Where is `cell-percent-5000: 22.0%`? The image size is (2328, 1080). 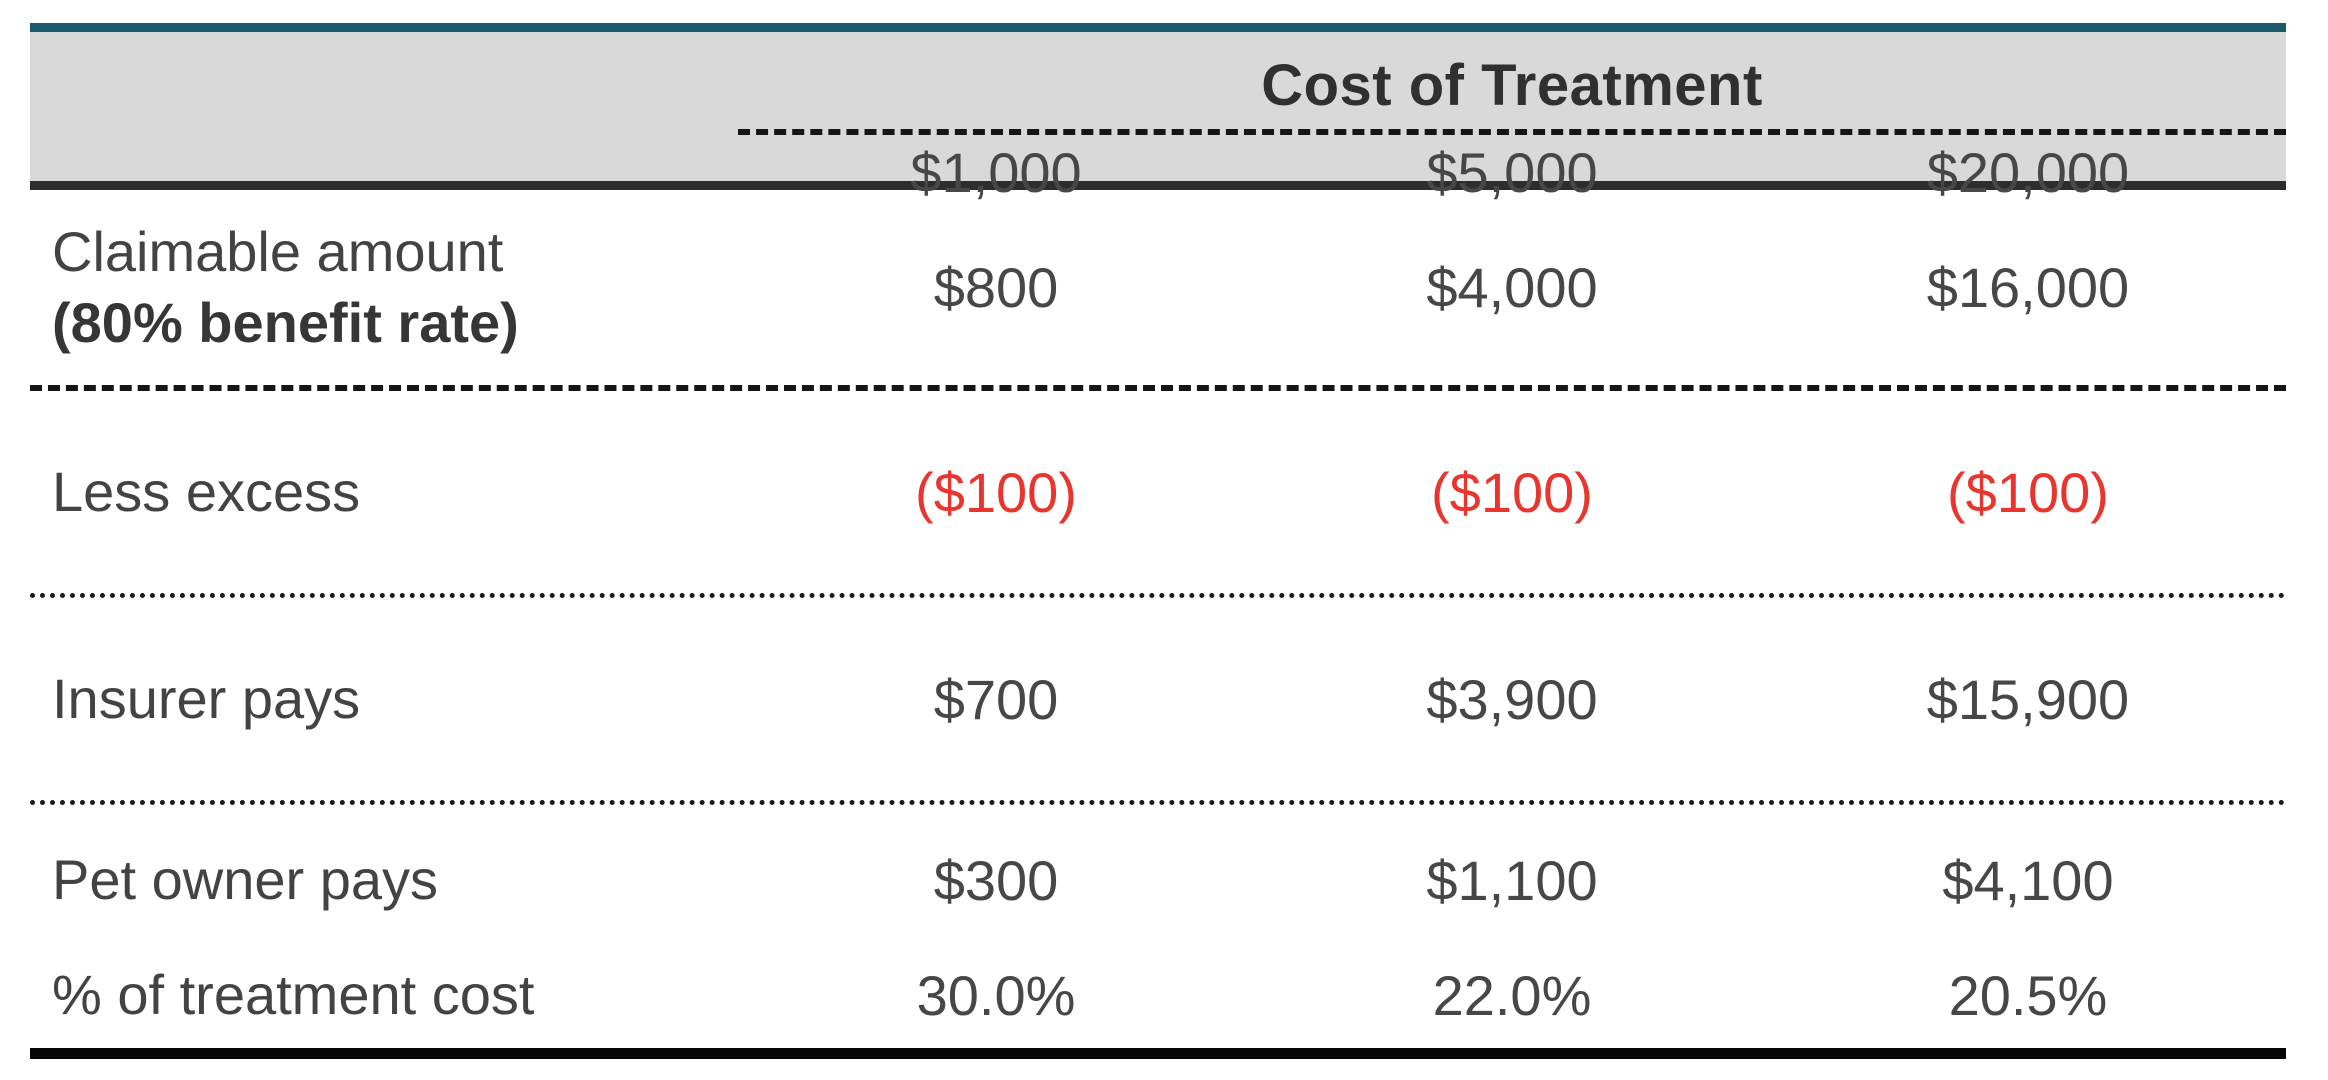
cell-percent-5000: 22.0% is located at coordinates (1512, 995).